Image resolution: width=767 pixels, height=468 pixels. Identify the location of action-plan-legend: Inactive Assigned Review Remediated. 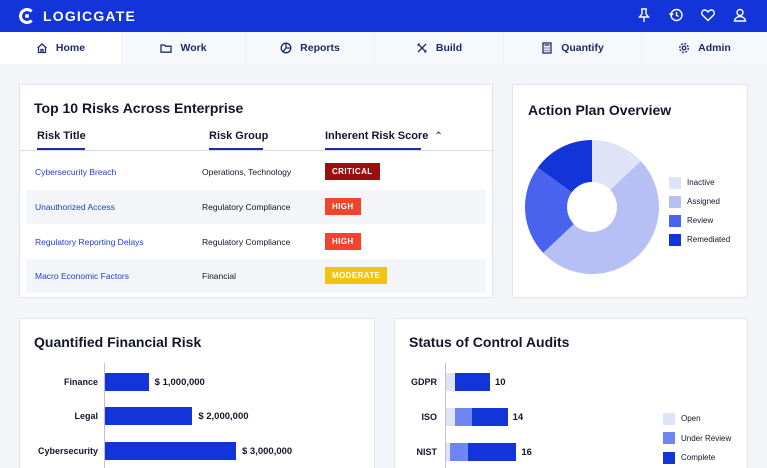
(699, 211).